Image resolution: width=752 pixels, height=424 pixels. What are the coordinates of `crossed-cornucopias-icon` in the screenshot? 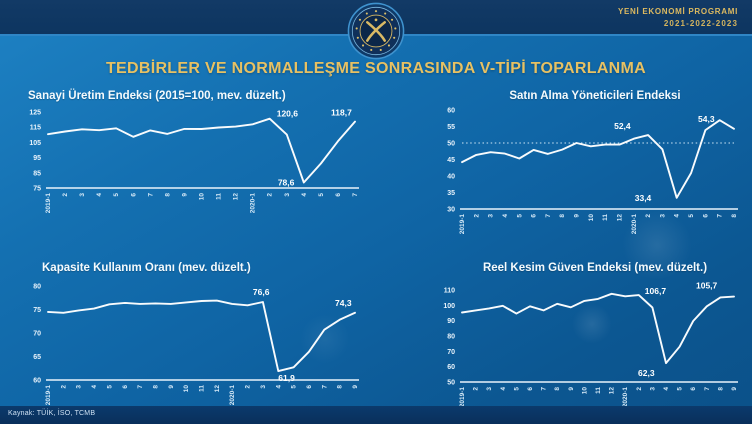 It's located at (376, 31).